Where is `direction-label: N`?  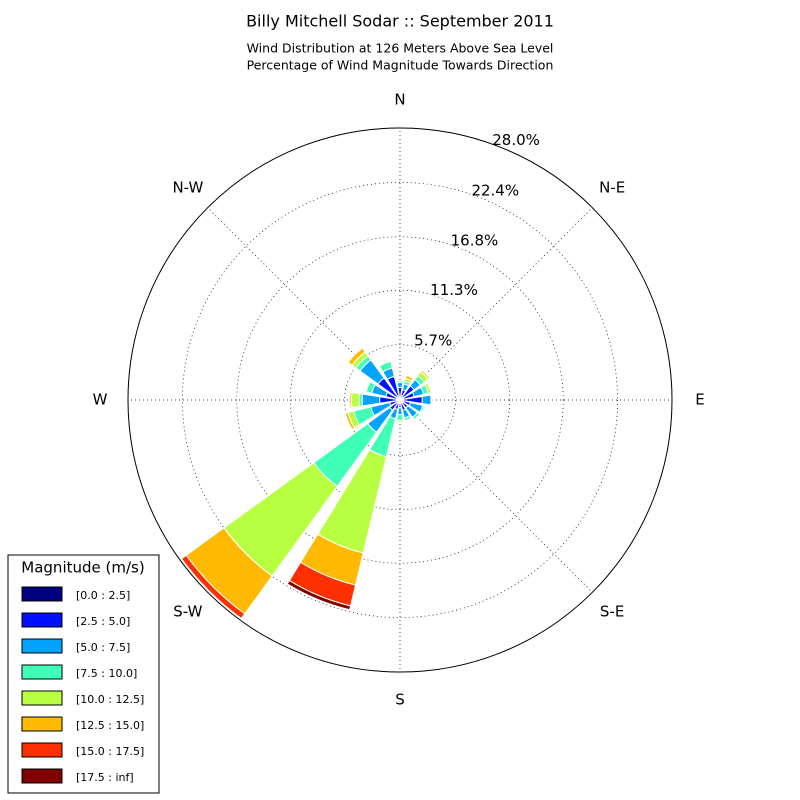 direction-label: N is located at coordinates (399, 100).